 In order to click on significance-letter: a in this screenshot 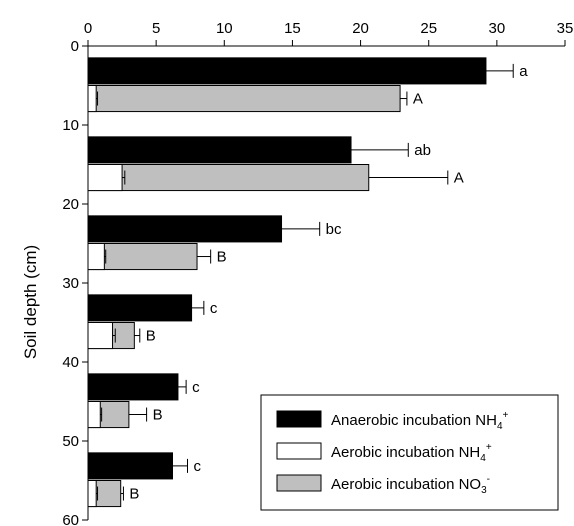, I will do `click(523, 71)`.